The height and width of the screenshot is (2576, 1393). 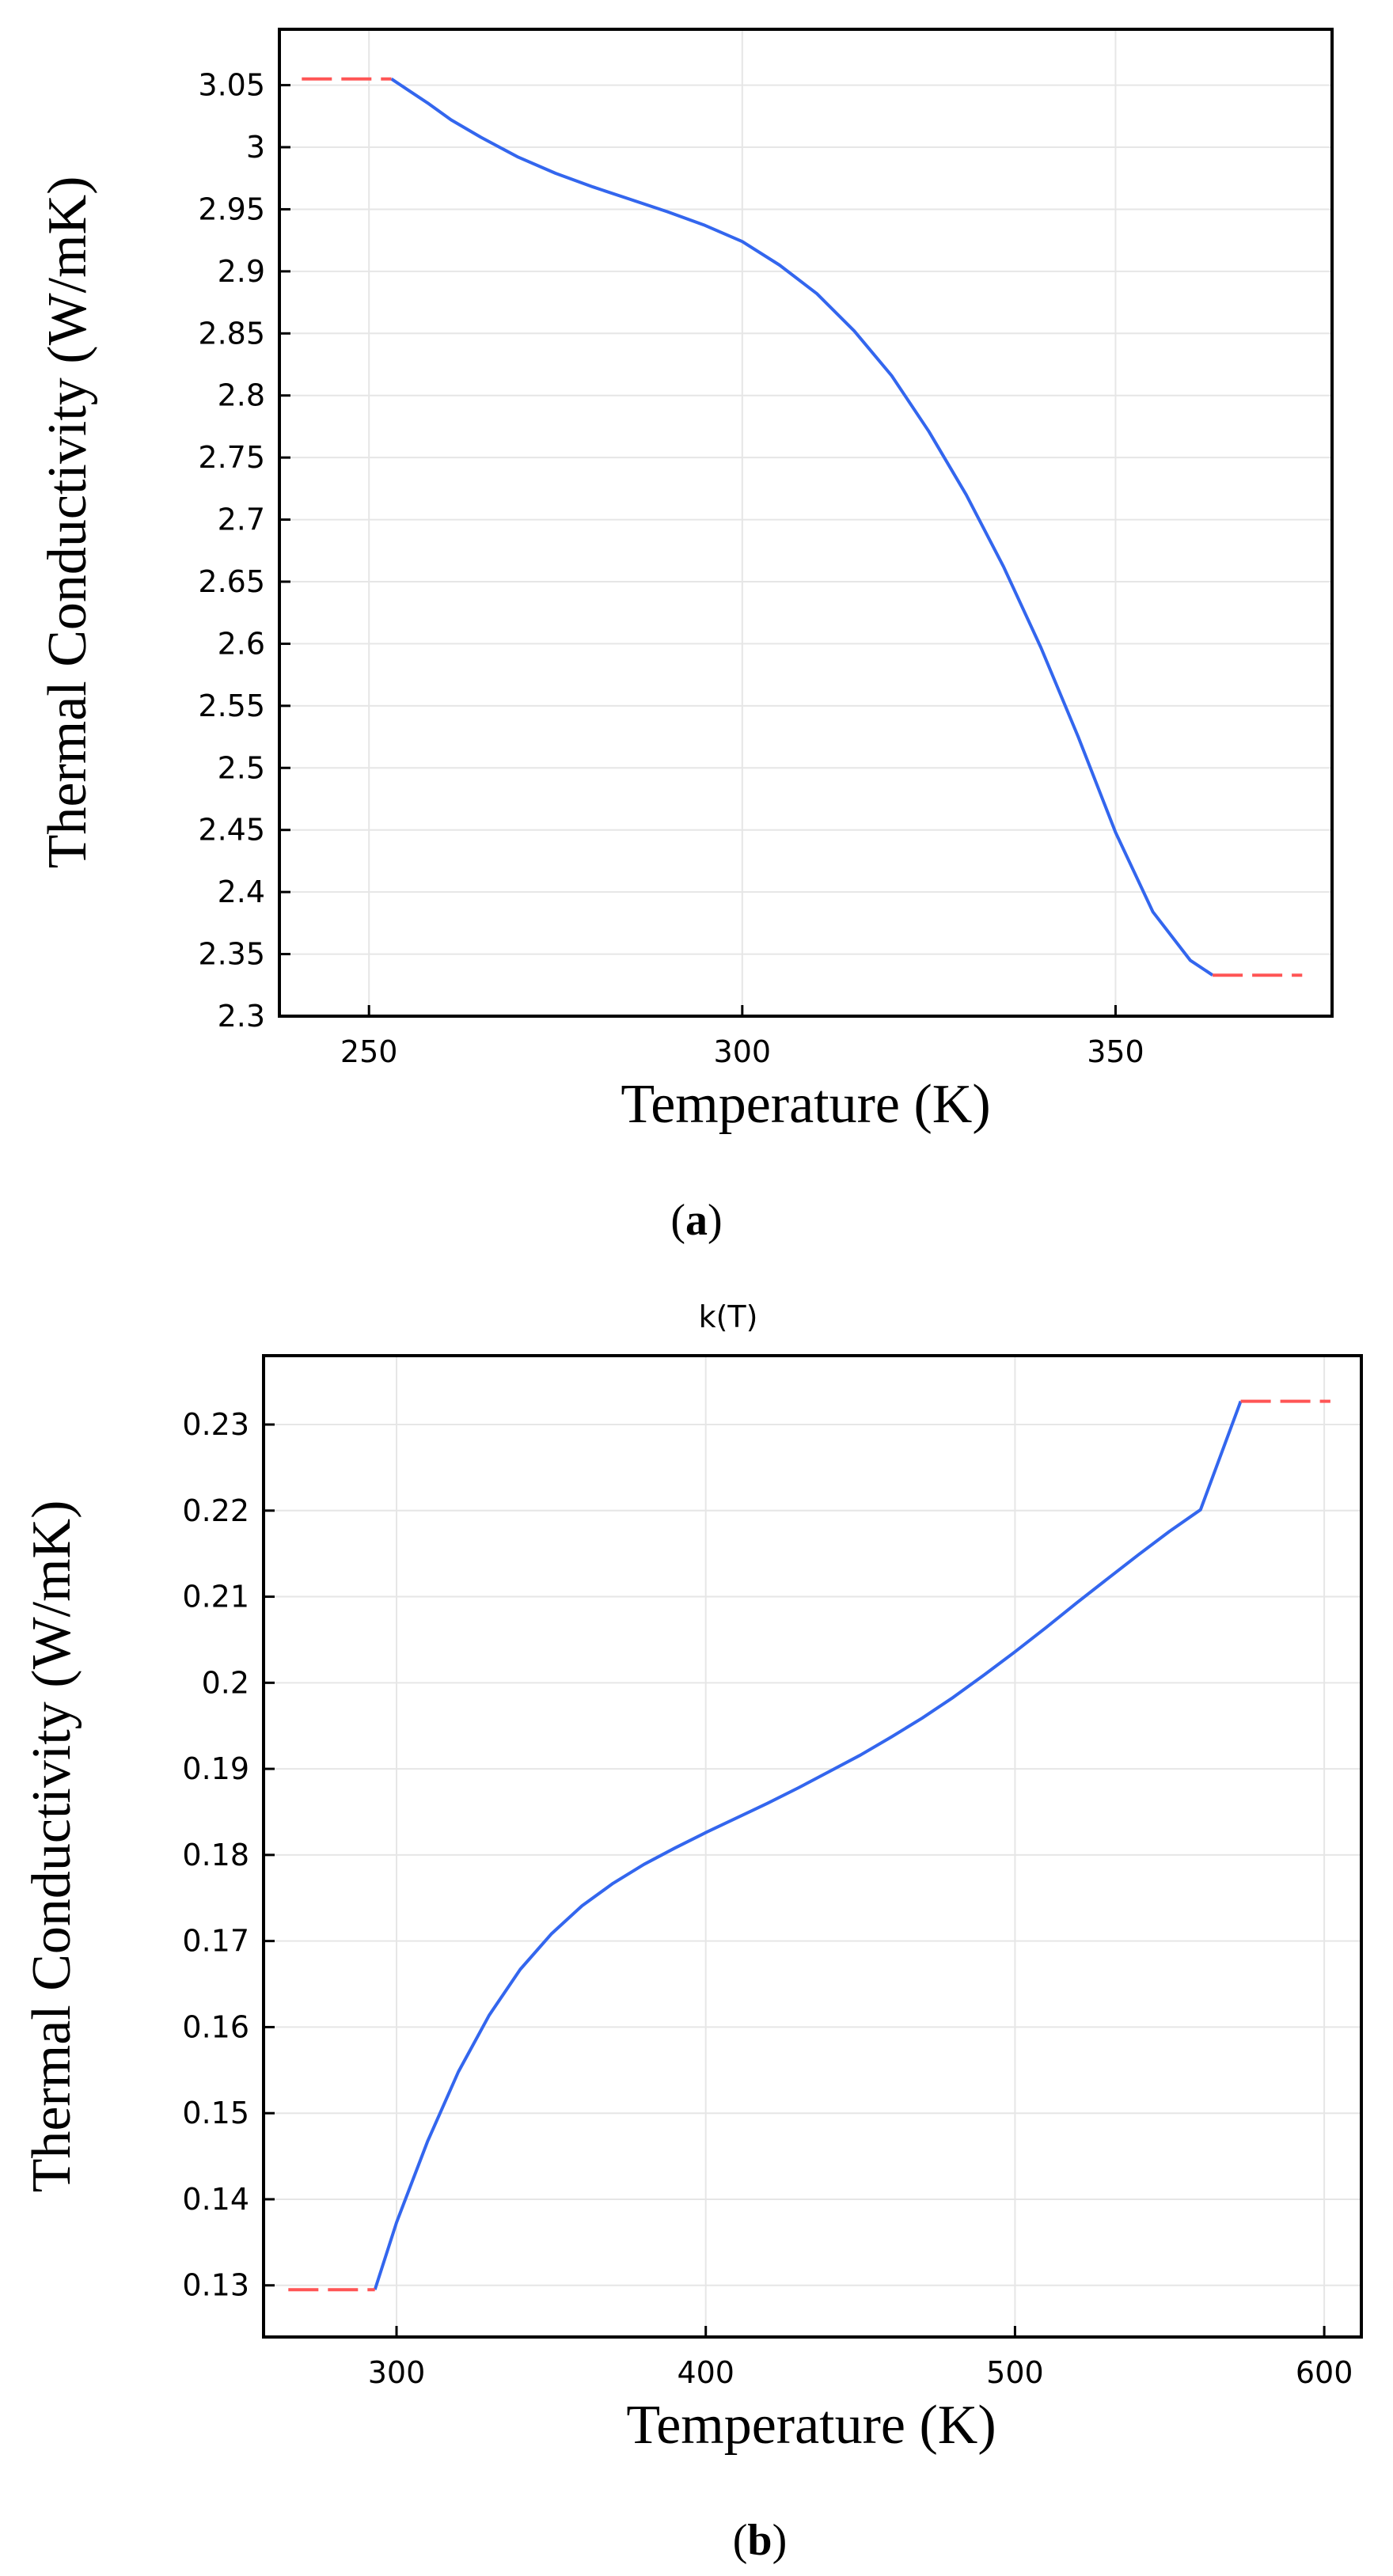 What do you see at coordinates (216, 1855) in the screenshot?
I see `chart-b-y-tick-label: 0.18` at bounding box center [216, 1855].